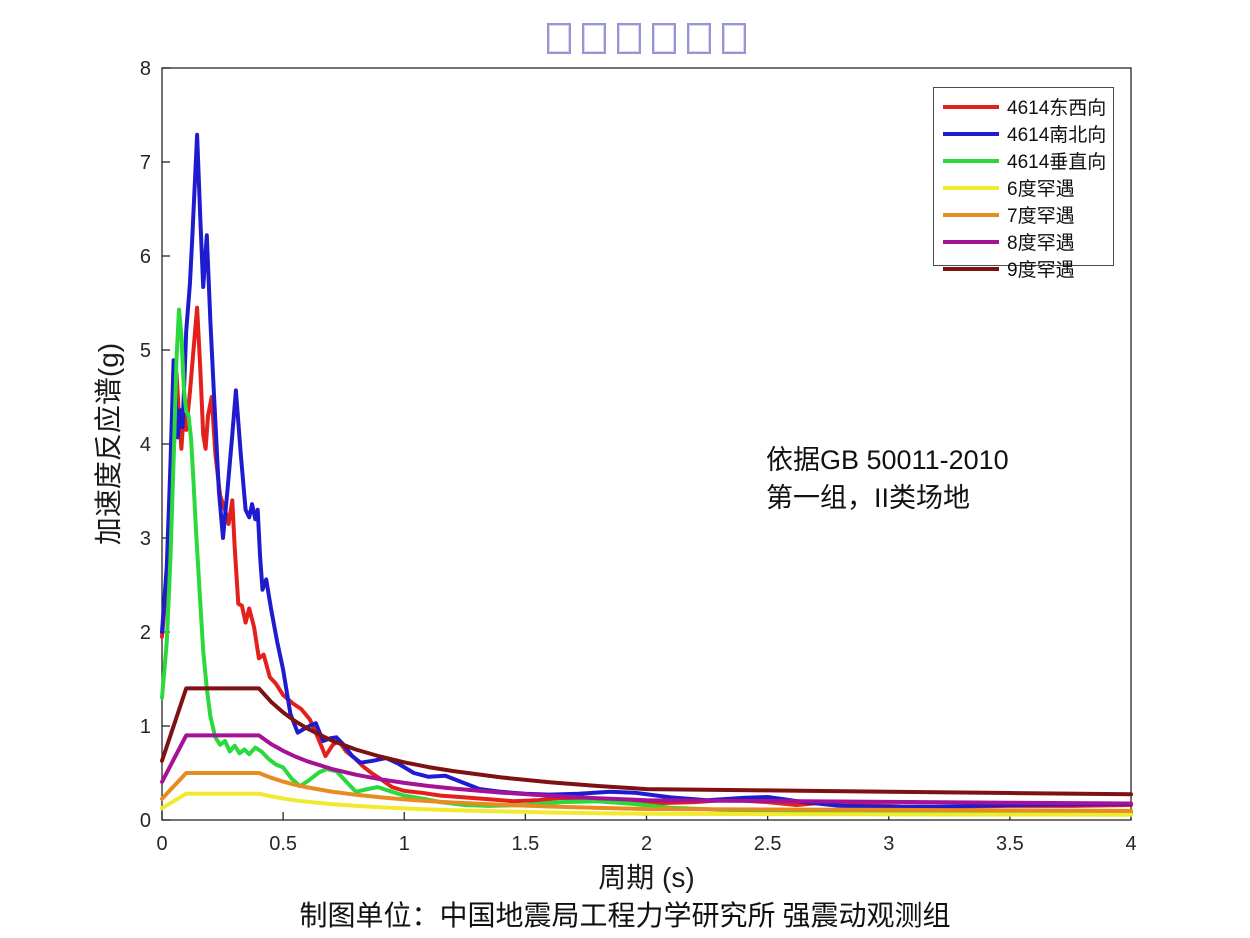 Image resolution: width=1250 pixels, height=938 pixels. I want to click on legend-label: 6度罕遇, so click(1041, 189).